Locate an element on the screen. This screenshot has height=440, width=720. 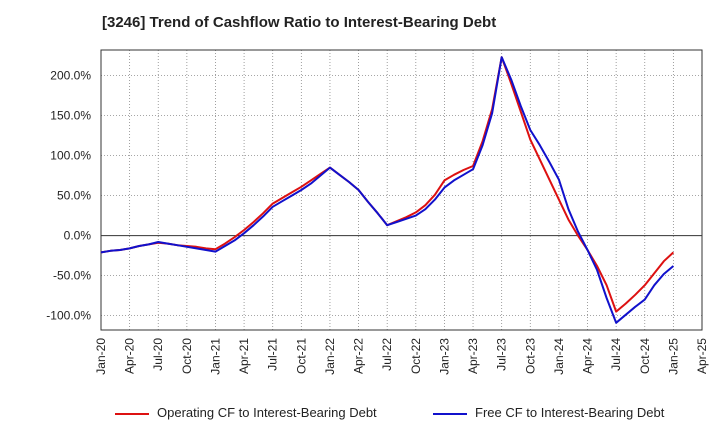
x-tick-label: Jan-22 is located at coordinates (330, 356).